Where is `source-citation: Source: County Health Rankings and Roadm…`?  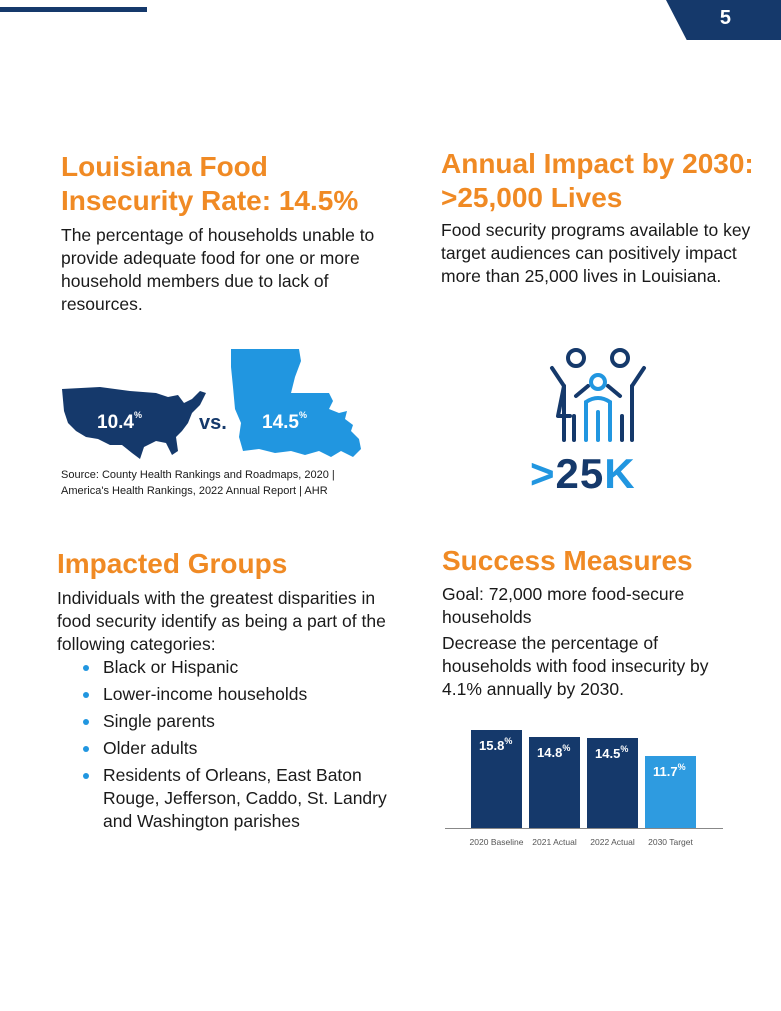 source-citation: Source: County Health Rankings and Roadm… is located at coordinates (198, 483).